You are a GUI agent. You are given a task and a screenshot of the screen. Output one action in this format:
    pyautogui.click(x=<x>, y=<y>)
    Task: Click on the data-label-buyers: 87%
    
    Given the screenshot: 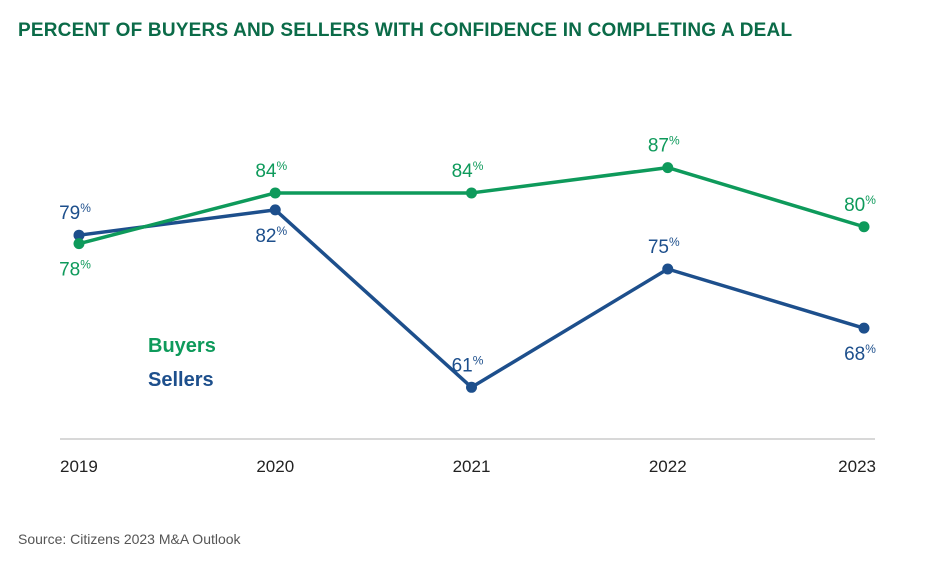 What is the action you would take?
    pyautogui.click(x=664, y=145)
    